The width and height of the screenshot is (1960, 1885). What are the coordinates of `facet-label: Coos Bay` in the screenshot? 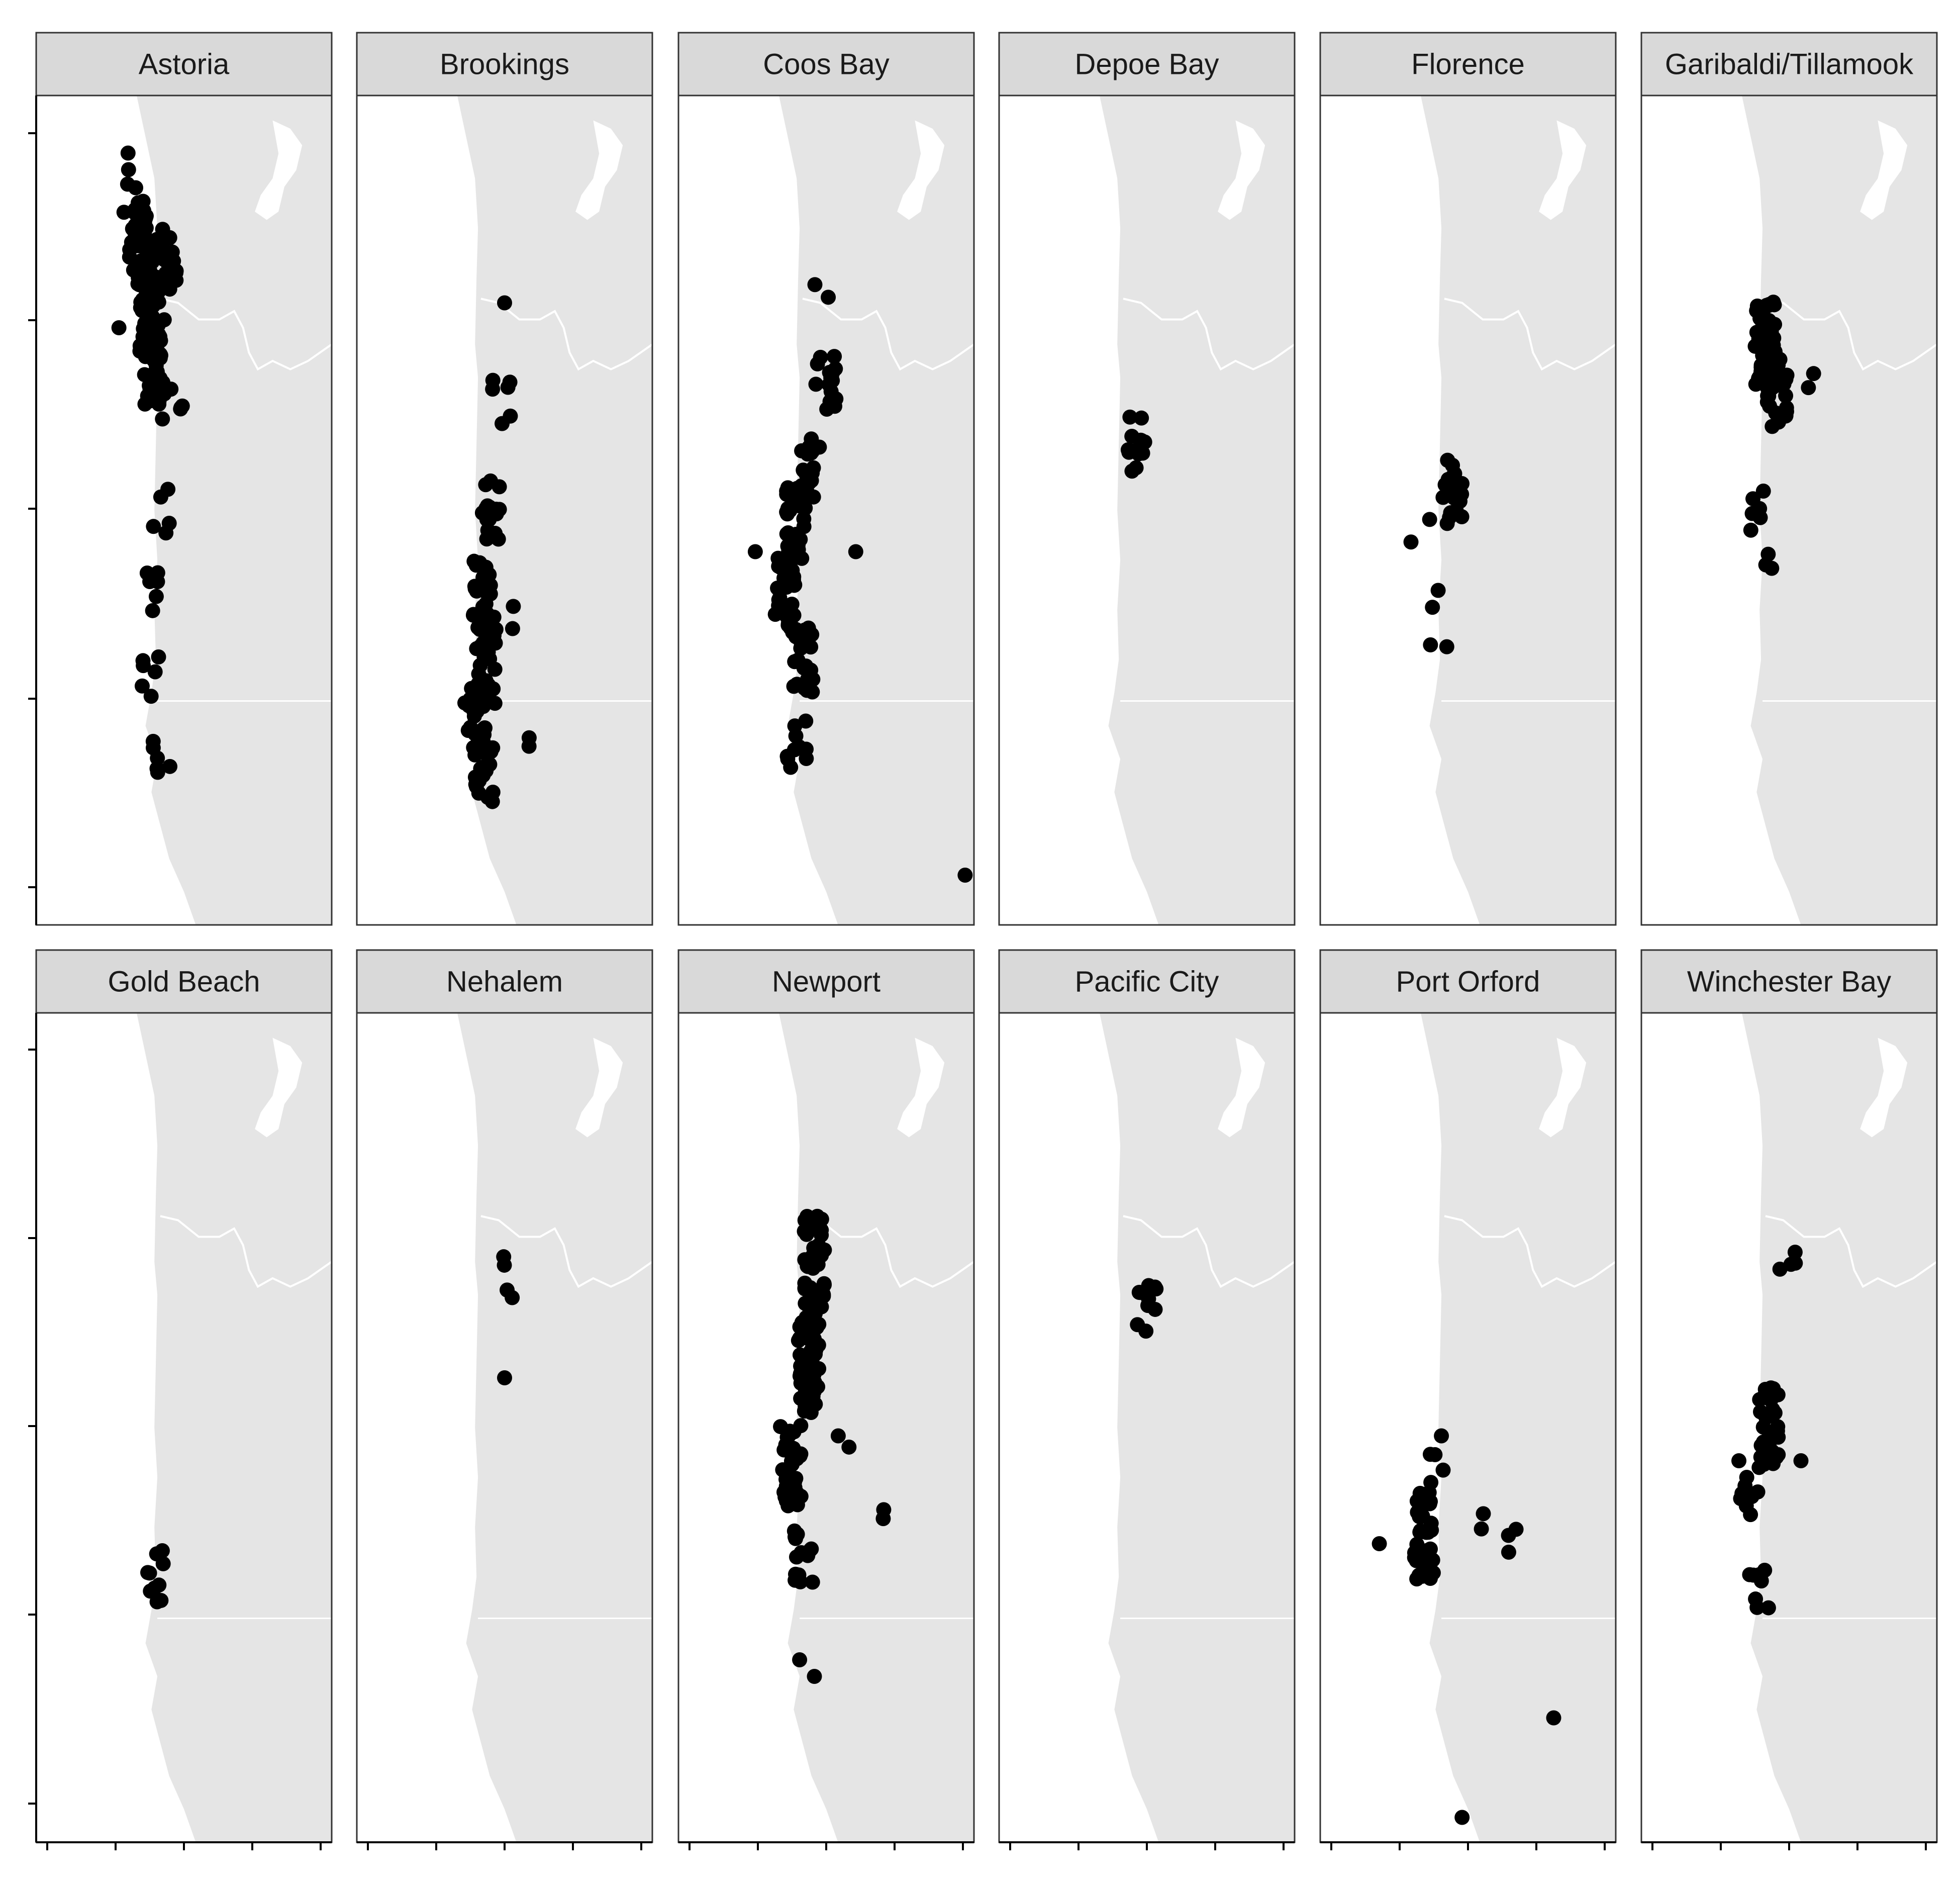 It's located at (826, 65).